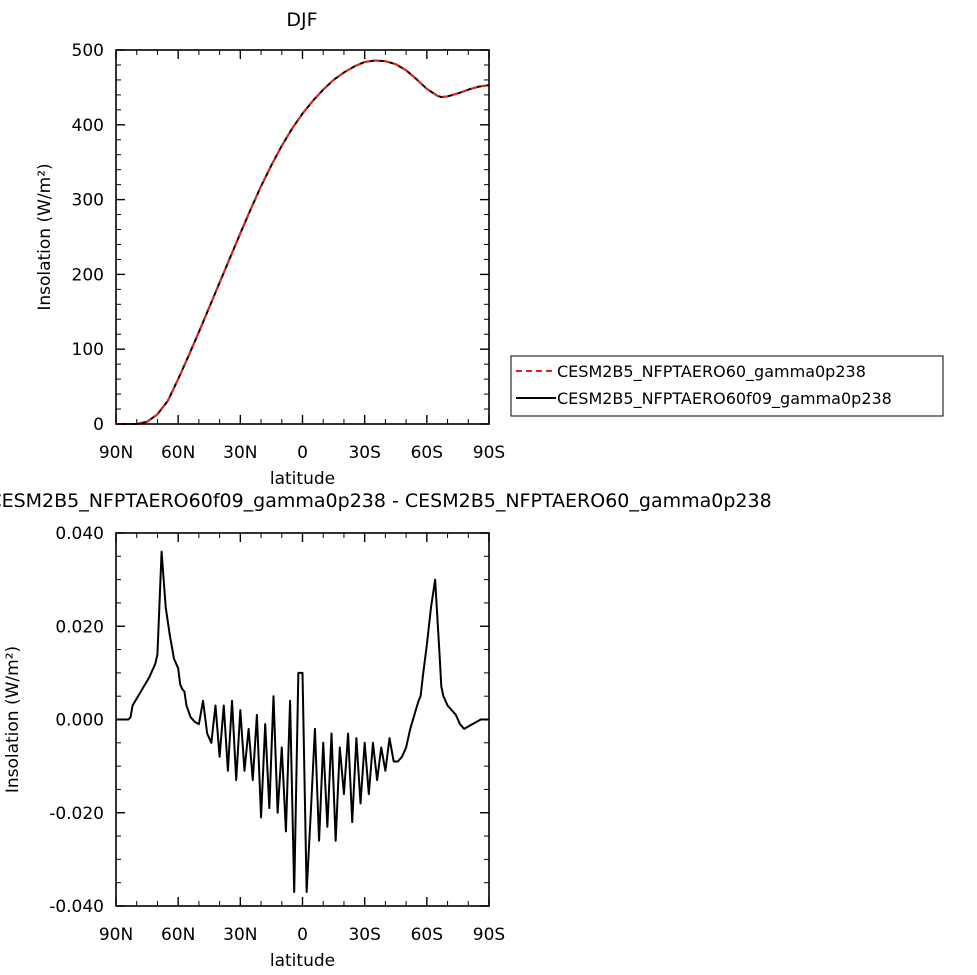  What do you see at coordinates (98, 425) in the screenshot?
I see `y-tick-label: 0` at bounding box center [98, 425].